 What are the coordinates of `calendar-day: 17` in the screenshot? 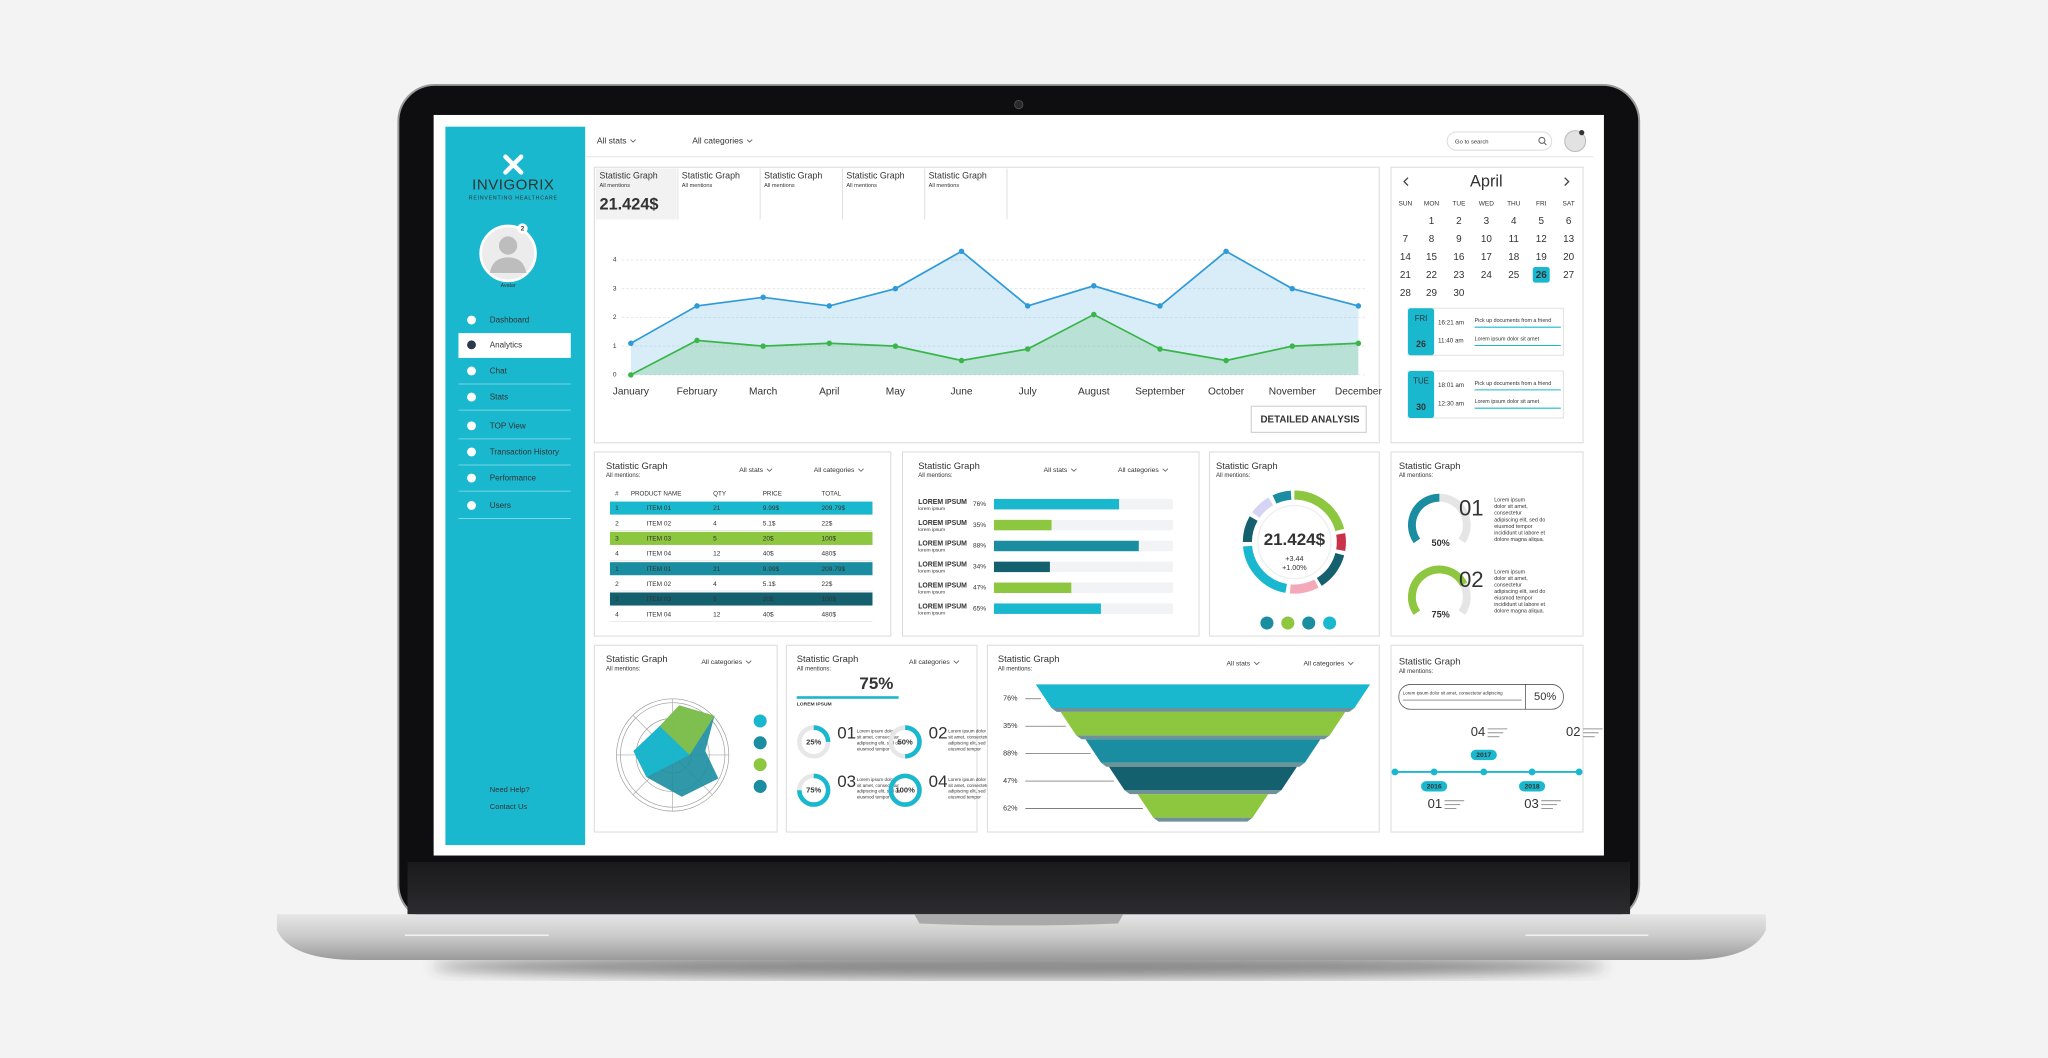 It's located at (1487, 257).